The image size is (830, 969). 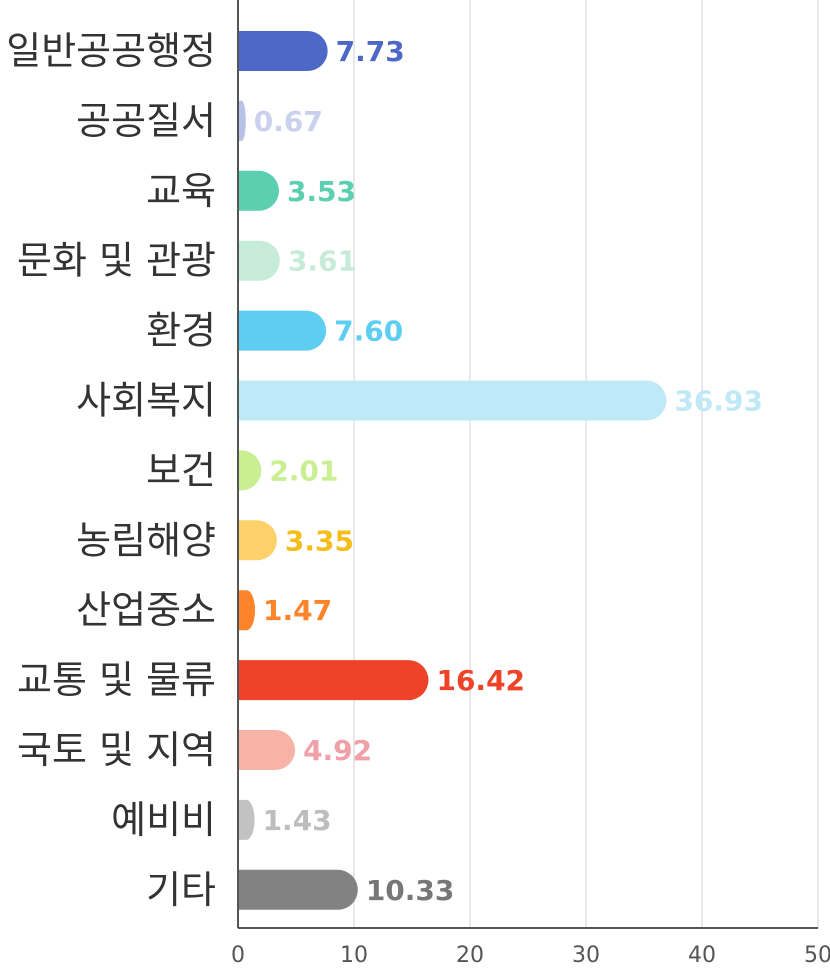 I want to click on category-label: 국토 및 지역, so click(x=116, y=750).